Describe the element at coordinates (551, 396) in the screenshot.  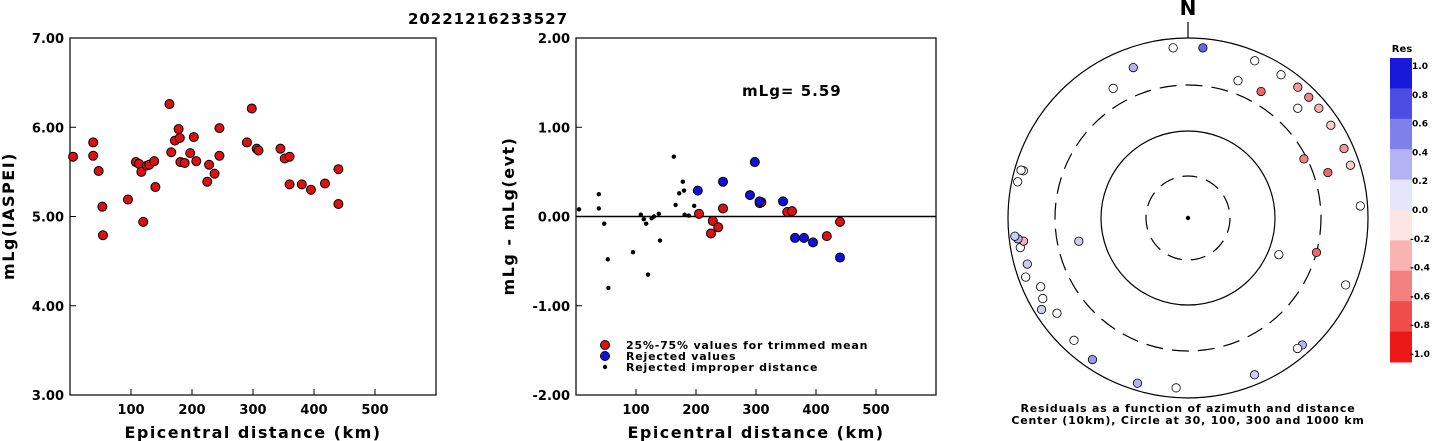
I see `y-tick-label: -2.00` at that location.